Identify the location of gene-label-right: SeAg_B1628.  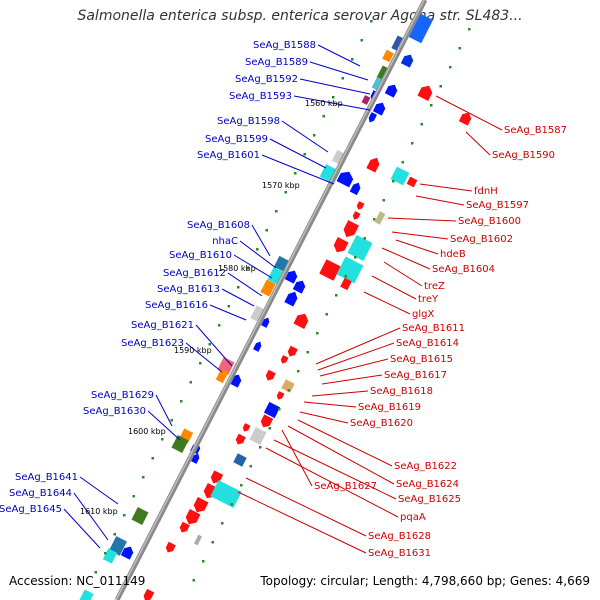
(399, 536).